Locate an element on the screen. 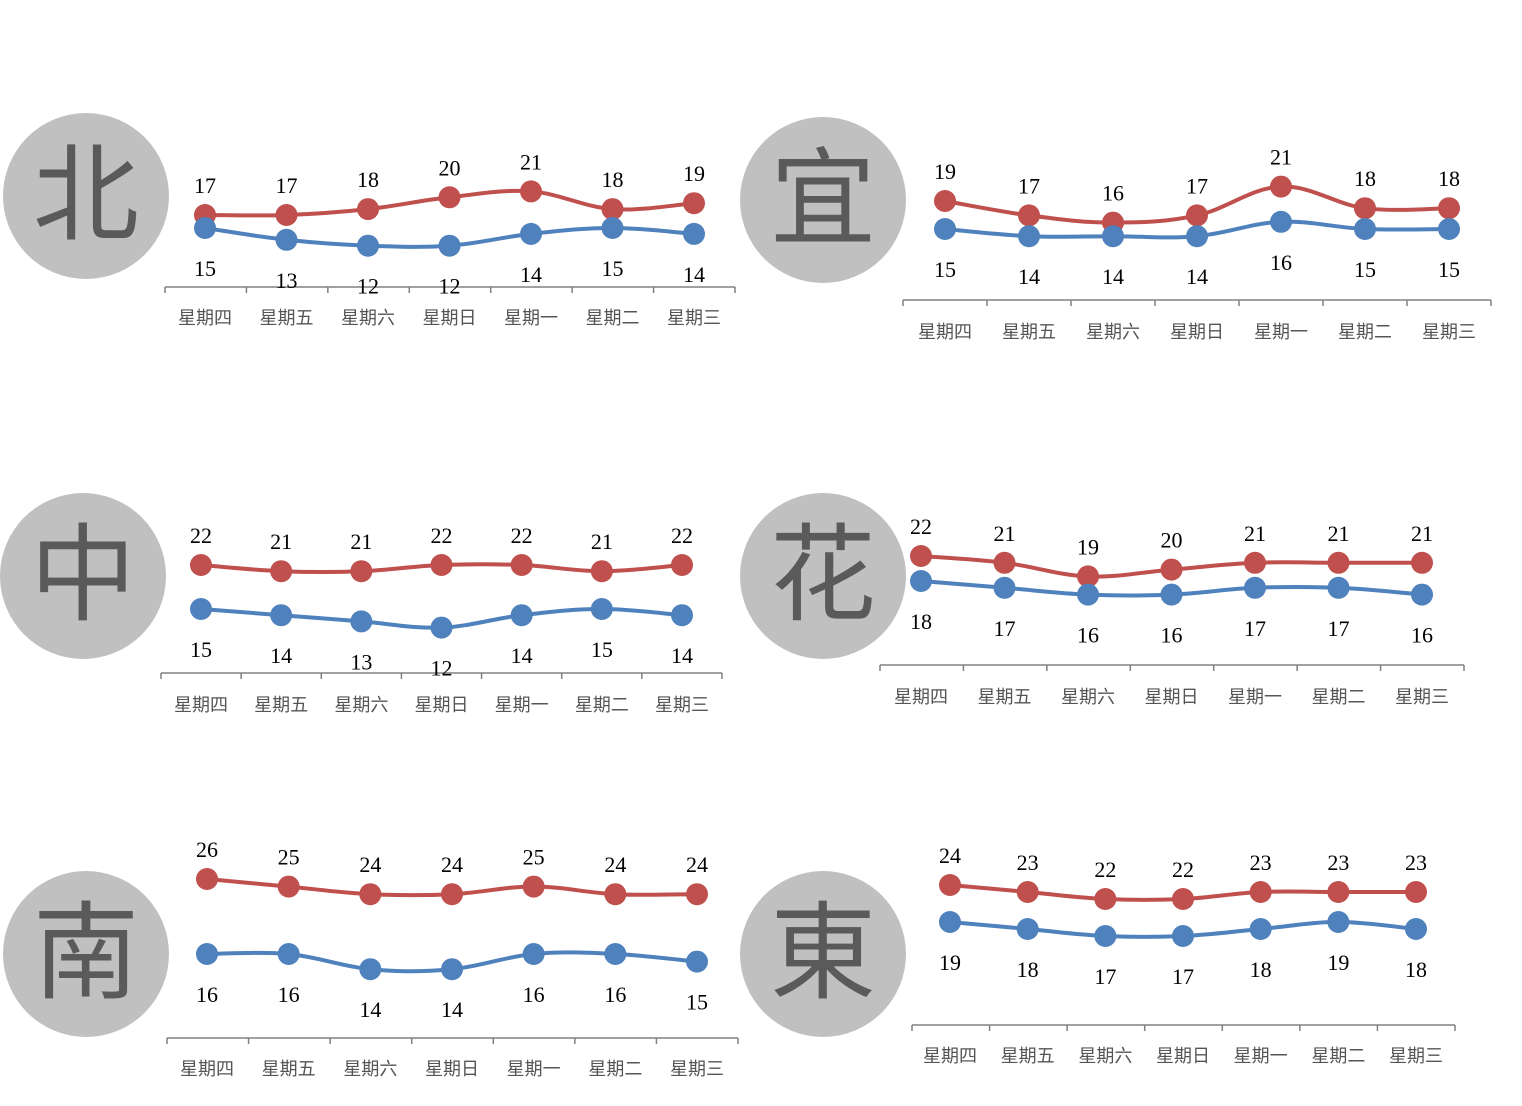  data-label-low: 13 is located at coordinates (361, 661).